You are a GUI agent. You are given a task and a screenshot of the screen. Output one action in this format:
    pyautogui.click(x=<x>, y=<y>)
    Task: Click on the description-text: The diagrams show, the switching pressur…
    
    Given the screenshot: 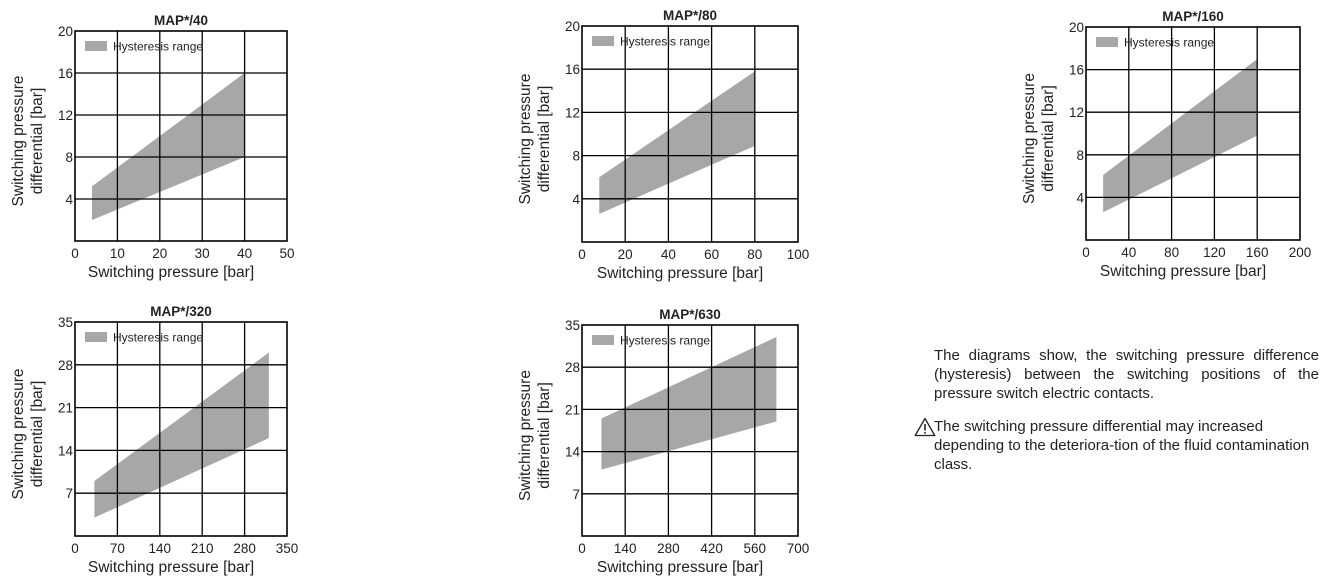 What is the action you would take?
    pyautogui.click(x=1126, y=374)
    